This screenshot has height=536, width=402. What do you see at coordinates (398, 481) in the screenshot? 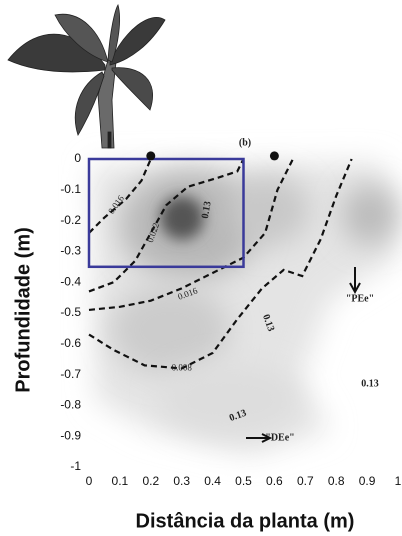
I see `x-tick-label: 1` at bounding box center [398, 481].